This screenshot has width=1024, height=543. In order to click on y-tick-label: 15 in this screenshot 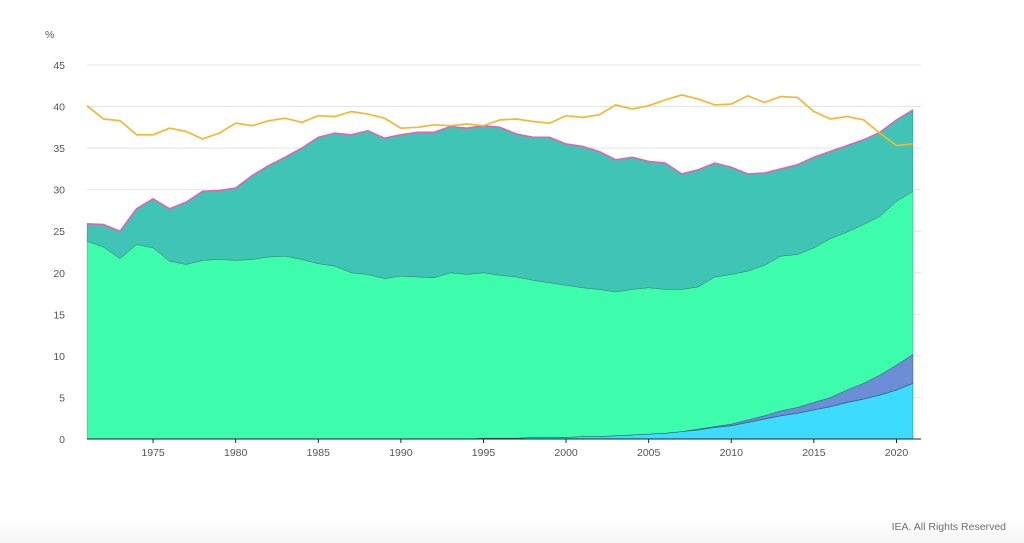, I will do `click(59, 315)`.